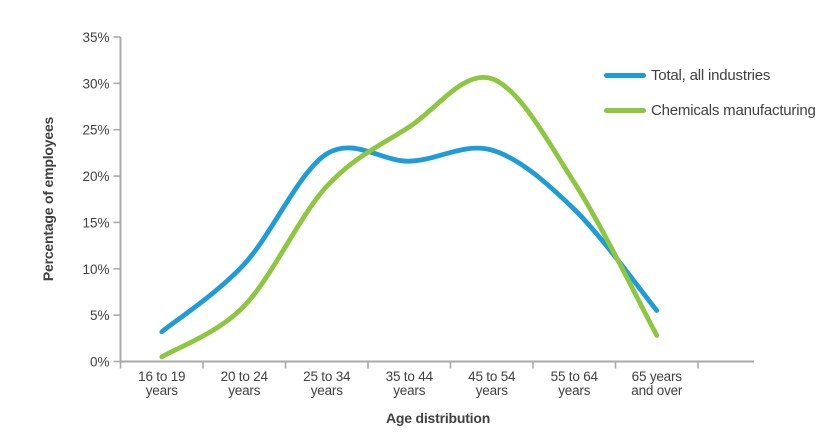 The image size is (828, 432). I want to click on x-tick-label: 16 to 19, so click(161, 376).